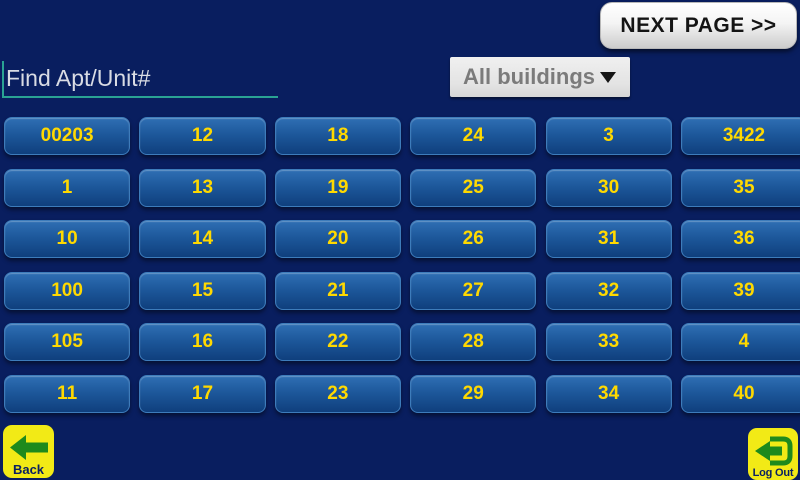 Image resolution: width=800 pixels, height=480 pixels. I want to click on back-button-label: Back, so click(28, 469).